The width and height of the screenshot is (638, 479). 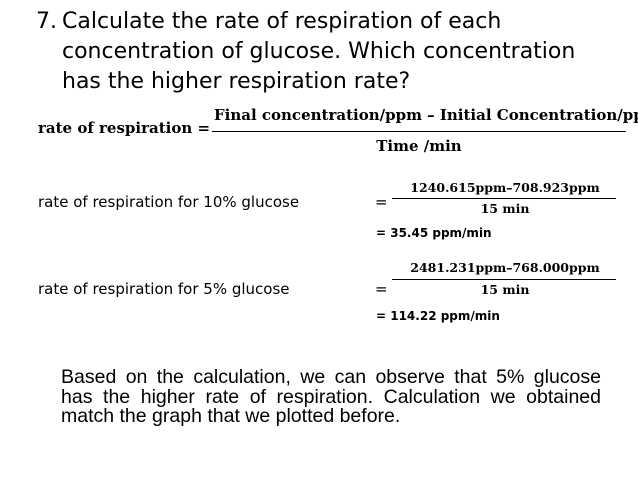 I want to click on calc-5-result: = 114.22 ppm/min, so click(x=438, y=316).